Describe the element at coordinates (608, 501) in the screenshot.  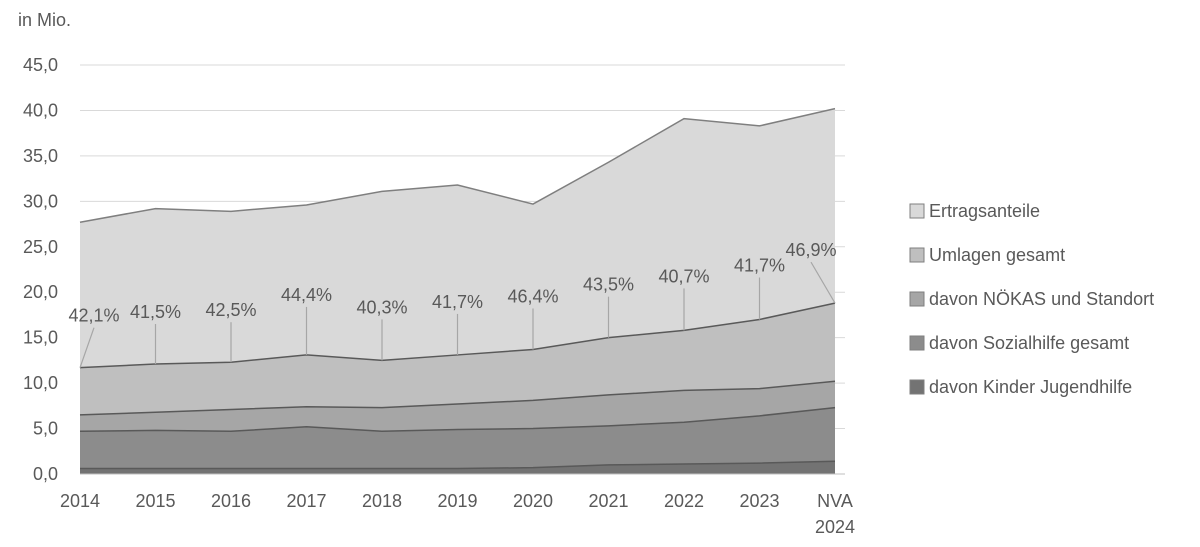
I see `x-tick-label: 2021` at that location.